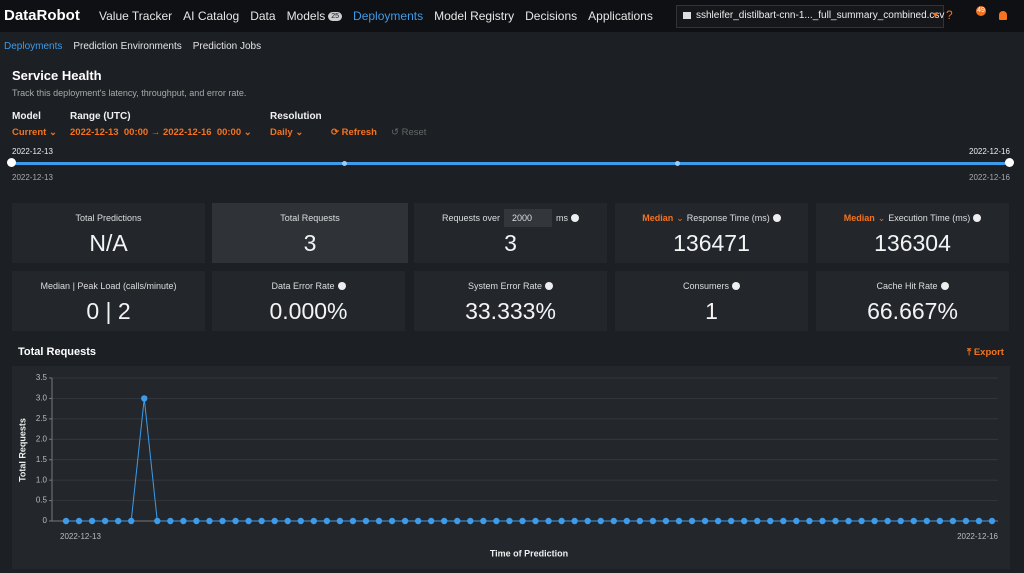 The image size is (1024, 573). I want to click on model-select: Current ⌄, so click(34, 132).